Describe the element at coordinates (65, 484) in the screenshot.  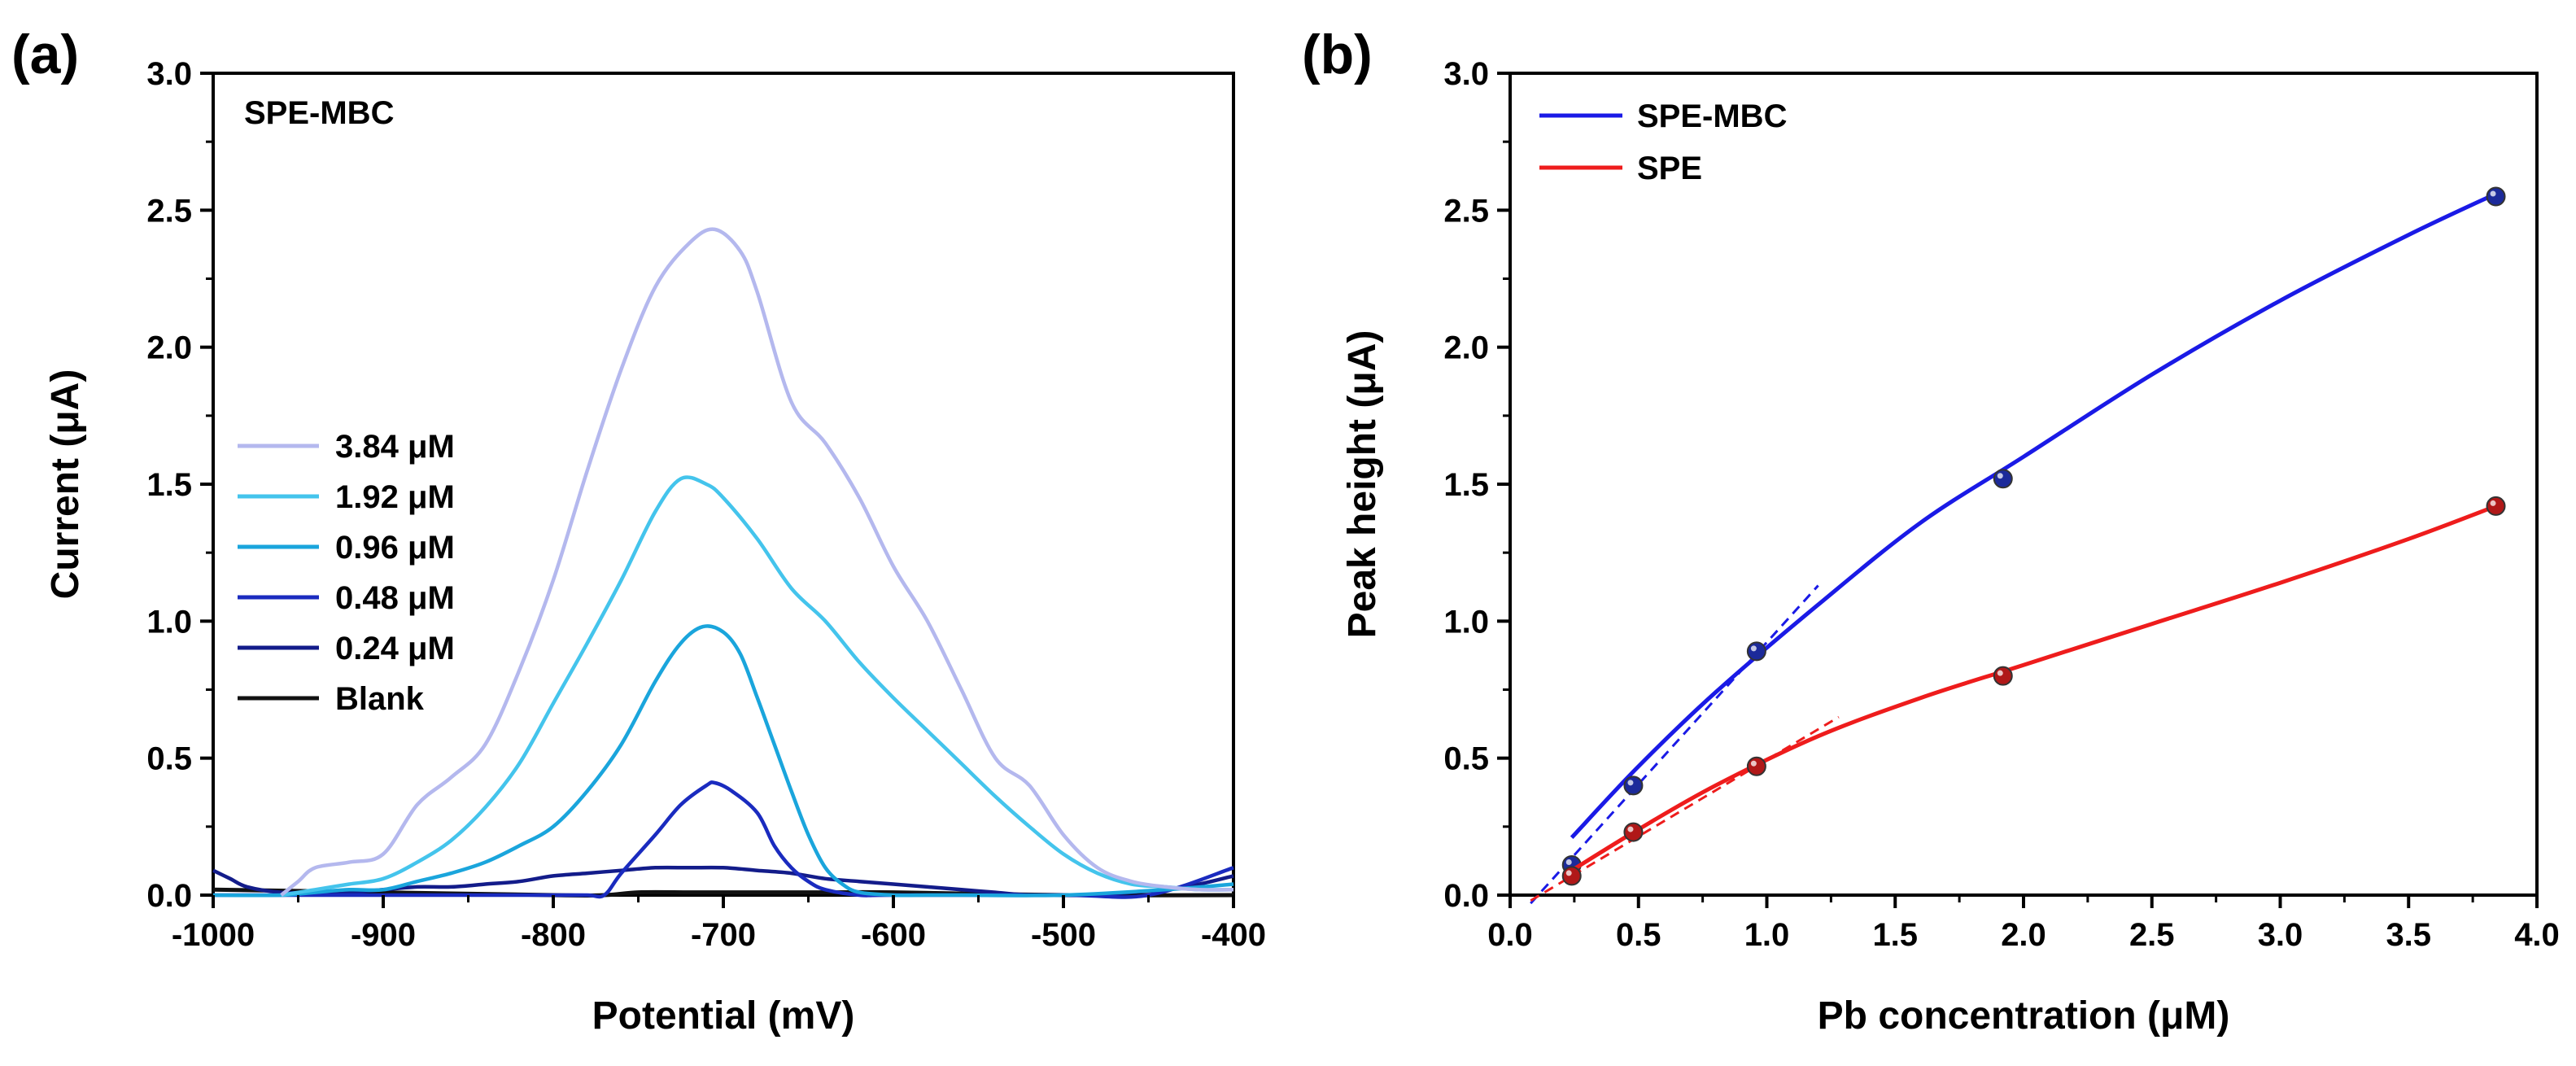
I see `panel-a-y-axis-title: Current (μA)` at that location.